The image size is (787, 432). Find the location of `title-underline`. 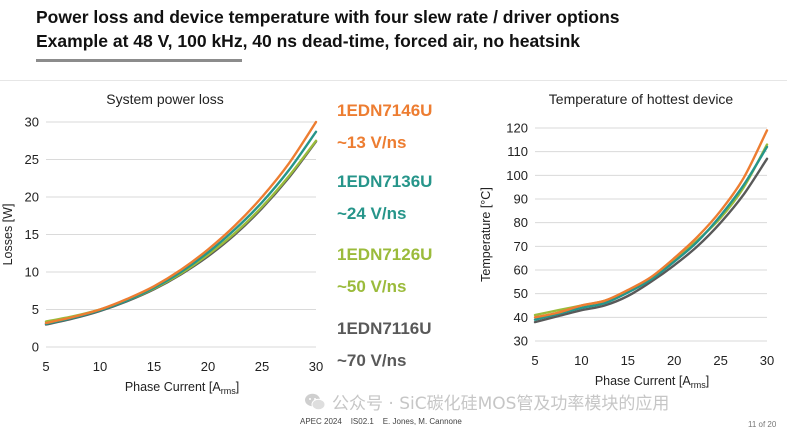

title-underline is located at coordinates (139, 60).